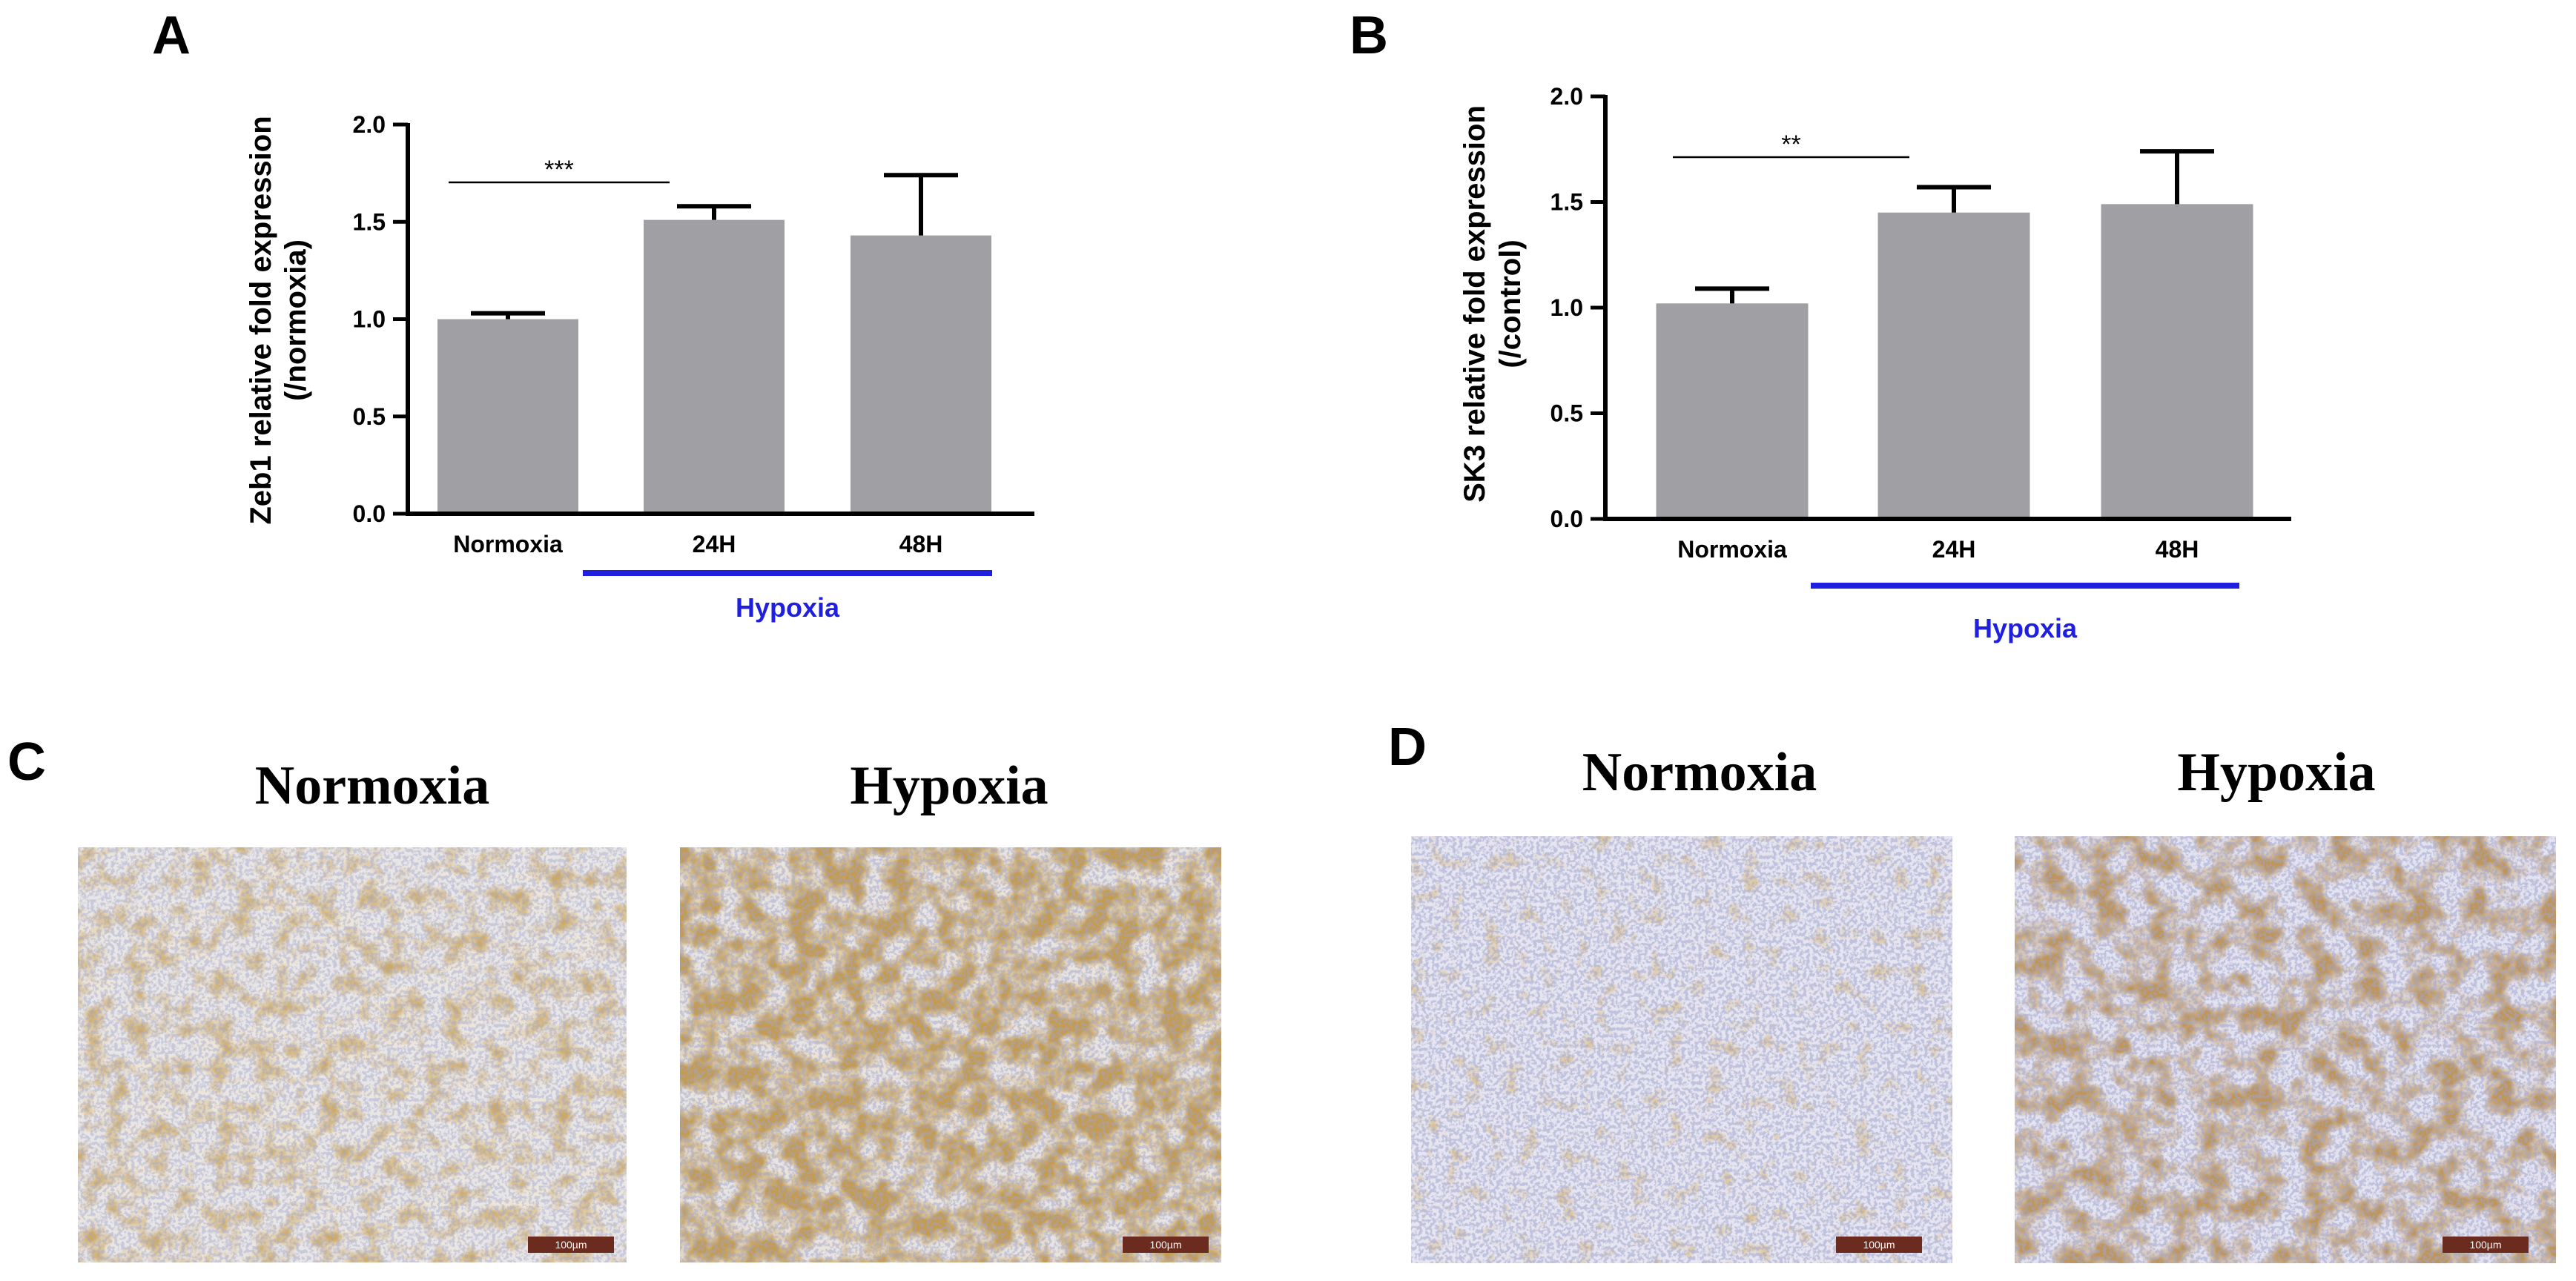 Image resolution: width=2576 pixels, height=1281 pixels. Describe the element at coordinates (1681, 1049) in the screenshot. I see `micrograph-normoxia-d: 100µm` at that location.